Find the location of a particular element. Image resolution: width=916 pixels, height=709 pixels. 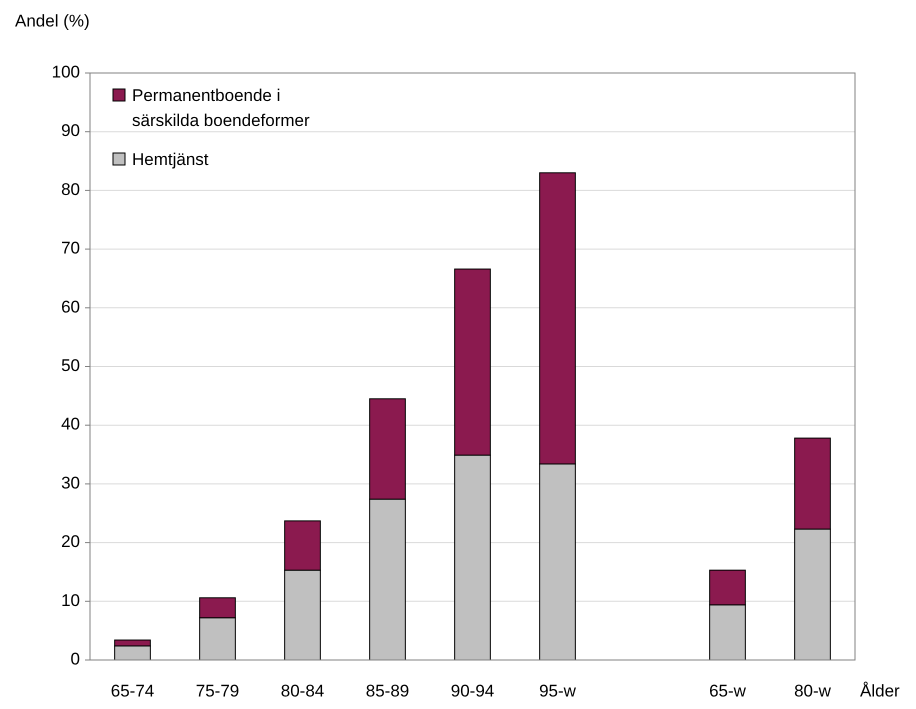

y-tick-label: 70 is located at coordinates (70, 248).